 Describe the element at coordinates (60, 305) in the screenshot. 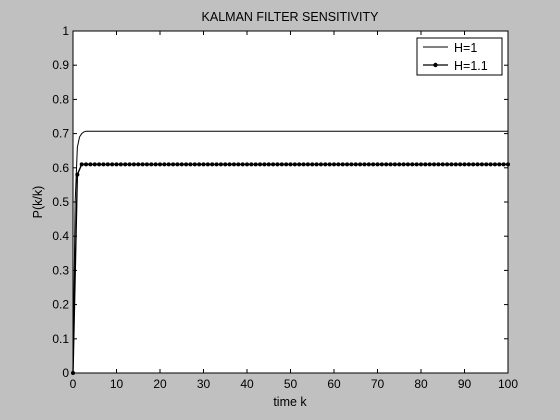

I see `y-tick-label: 0.2` at that location.